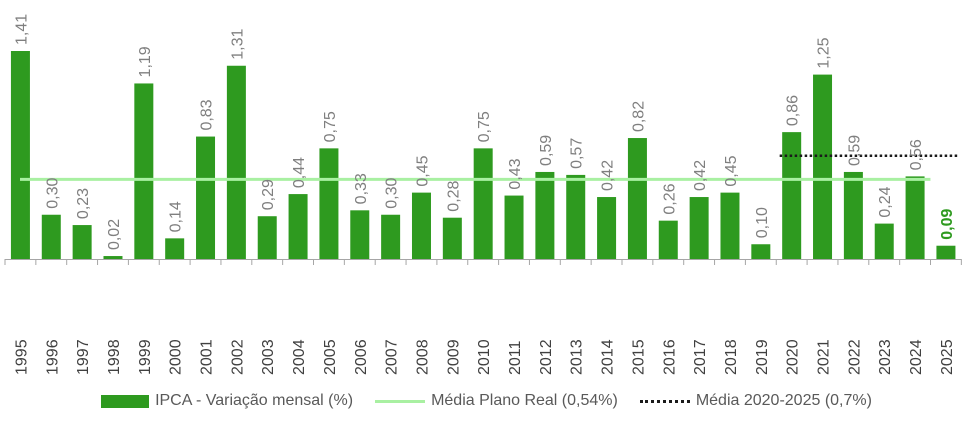 The width and height of the screenshot is (973, 423). What do you see at coordinates (793, 110) in the screenshot?
I see `data-label-2020: 0,86` at bounding box center [793, 110].